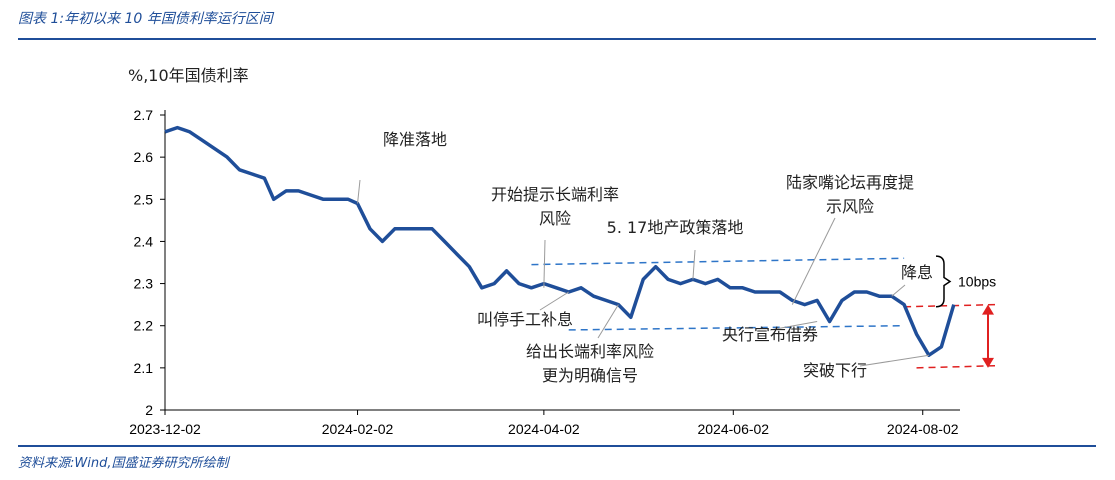 This screenshot has width=1115, height=480. What do you see at coordinates (144, 115) in the screenshot?
I see `y-tick-label: 2.7` at bounding box center [144, 115].